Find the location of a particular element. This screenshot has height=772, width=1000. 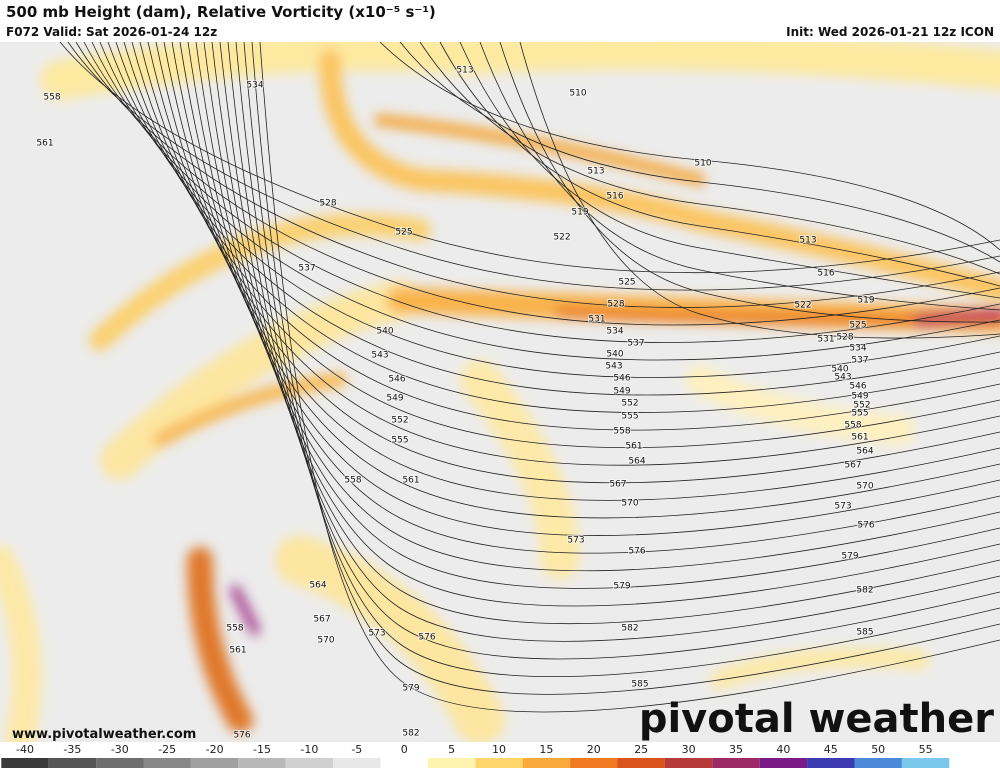

website-url: www.pivotalweather.com is located at coordinates (104, 734).